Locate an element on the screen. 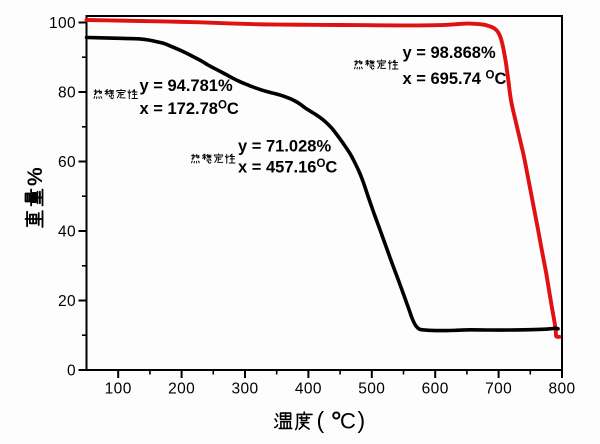 The height and width of the screenshot is (444, 600). svg-text: 80 is located at coordinates (67, 92).